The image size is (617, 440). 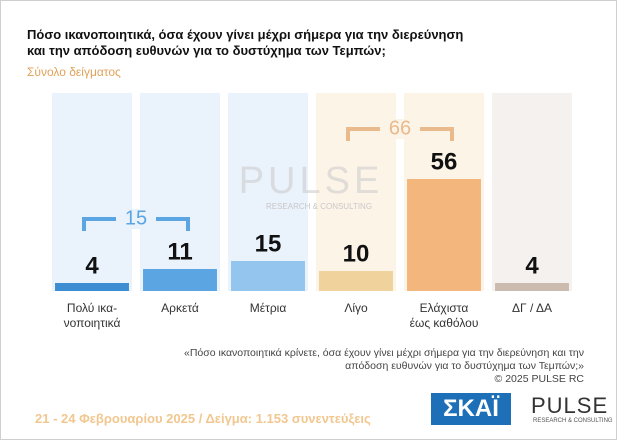 What do you see at coordinates (319, 206) in the screenshot?
I see `watermark-sub: RESEARCH & CONSULTING` at bounding box center [319, 206].